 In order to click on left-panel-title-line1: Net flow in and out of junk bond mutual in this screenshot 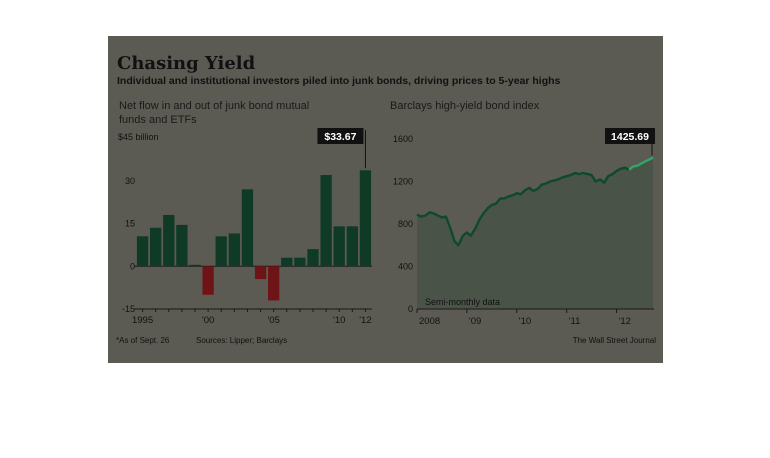, I will do `click(214, 106)`.